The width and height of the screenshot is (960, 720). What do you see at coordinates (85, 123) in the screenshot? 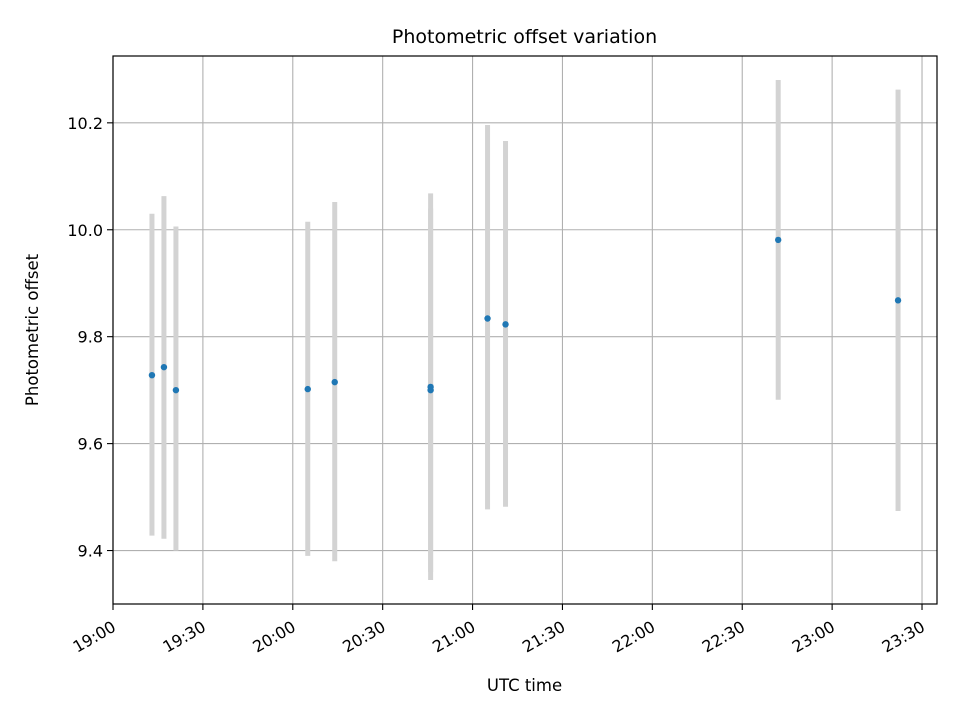
I see `y-tick-label: 10.2` at bounding box center [85, 123].